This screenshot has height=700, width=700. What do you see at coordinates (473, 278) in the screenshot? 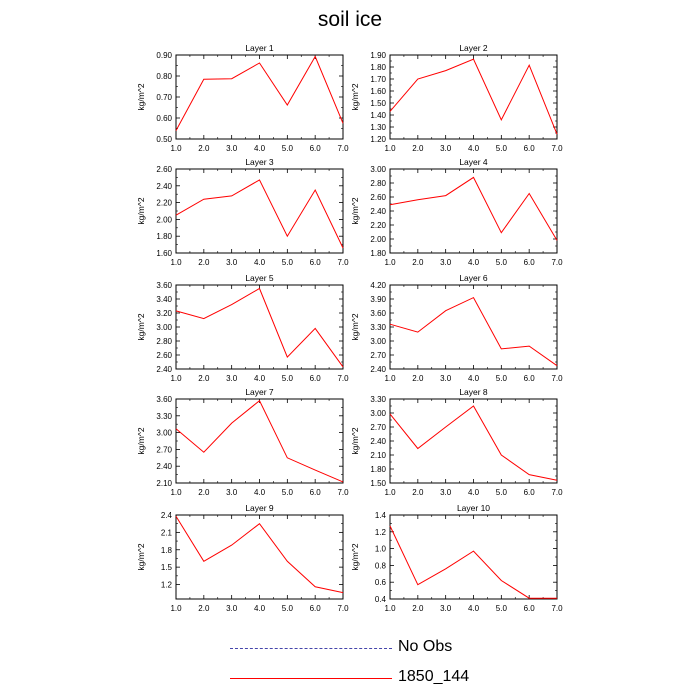
I see `panel-title: Layer 6` at bounding box center [473, 278].